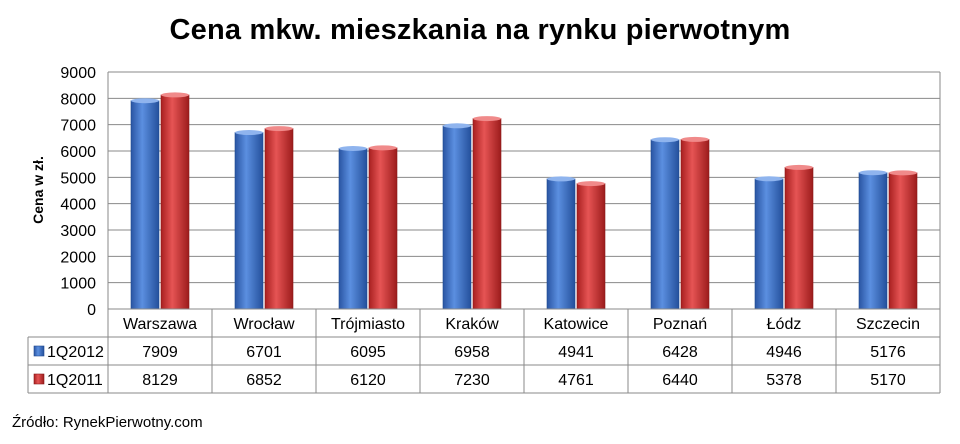 The width and height of the screenshot is (960, 444). Describe the element at coordinates (888, 380) in the screenshot. I see `table-value: 5170` at that location.